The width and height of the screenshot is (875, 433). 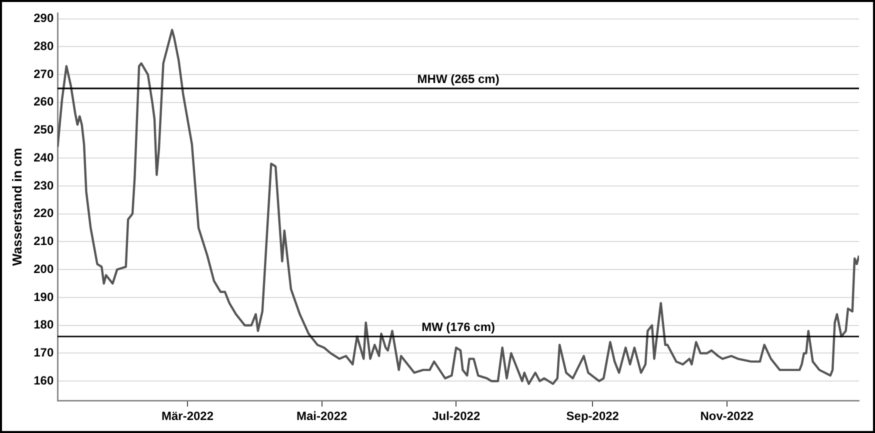 What do you see at coordinates (44, 353) in the screenshot?
I see `y-tick-label: 170` at bounding box center [44, 353].